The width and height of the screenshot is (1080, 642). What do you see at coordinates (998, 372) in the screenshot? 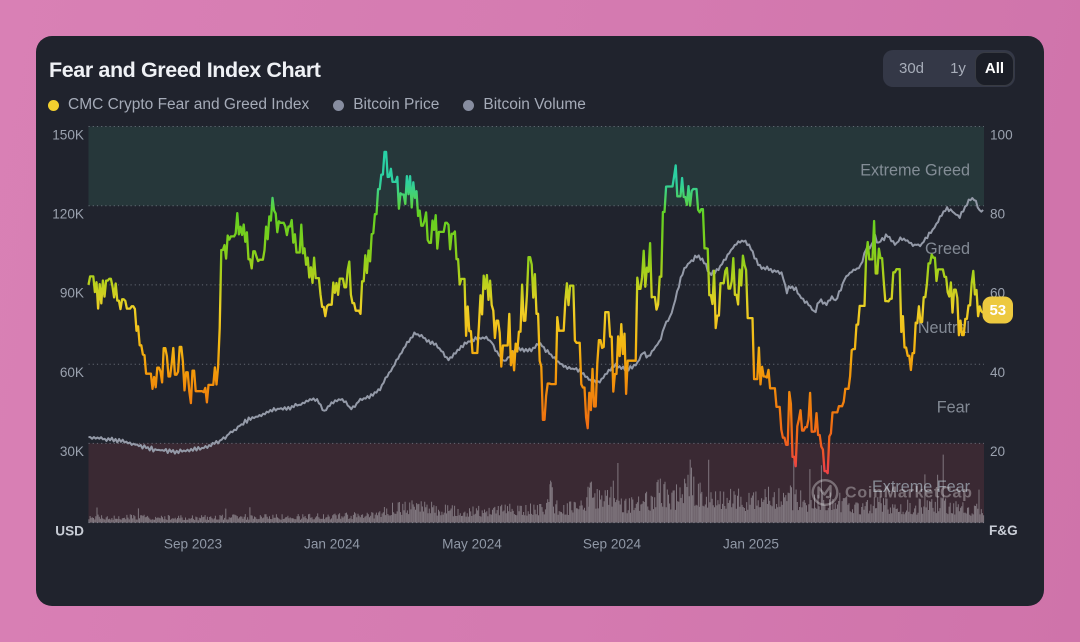
I see `svg-text: 40` at bounding box center [998, 372].